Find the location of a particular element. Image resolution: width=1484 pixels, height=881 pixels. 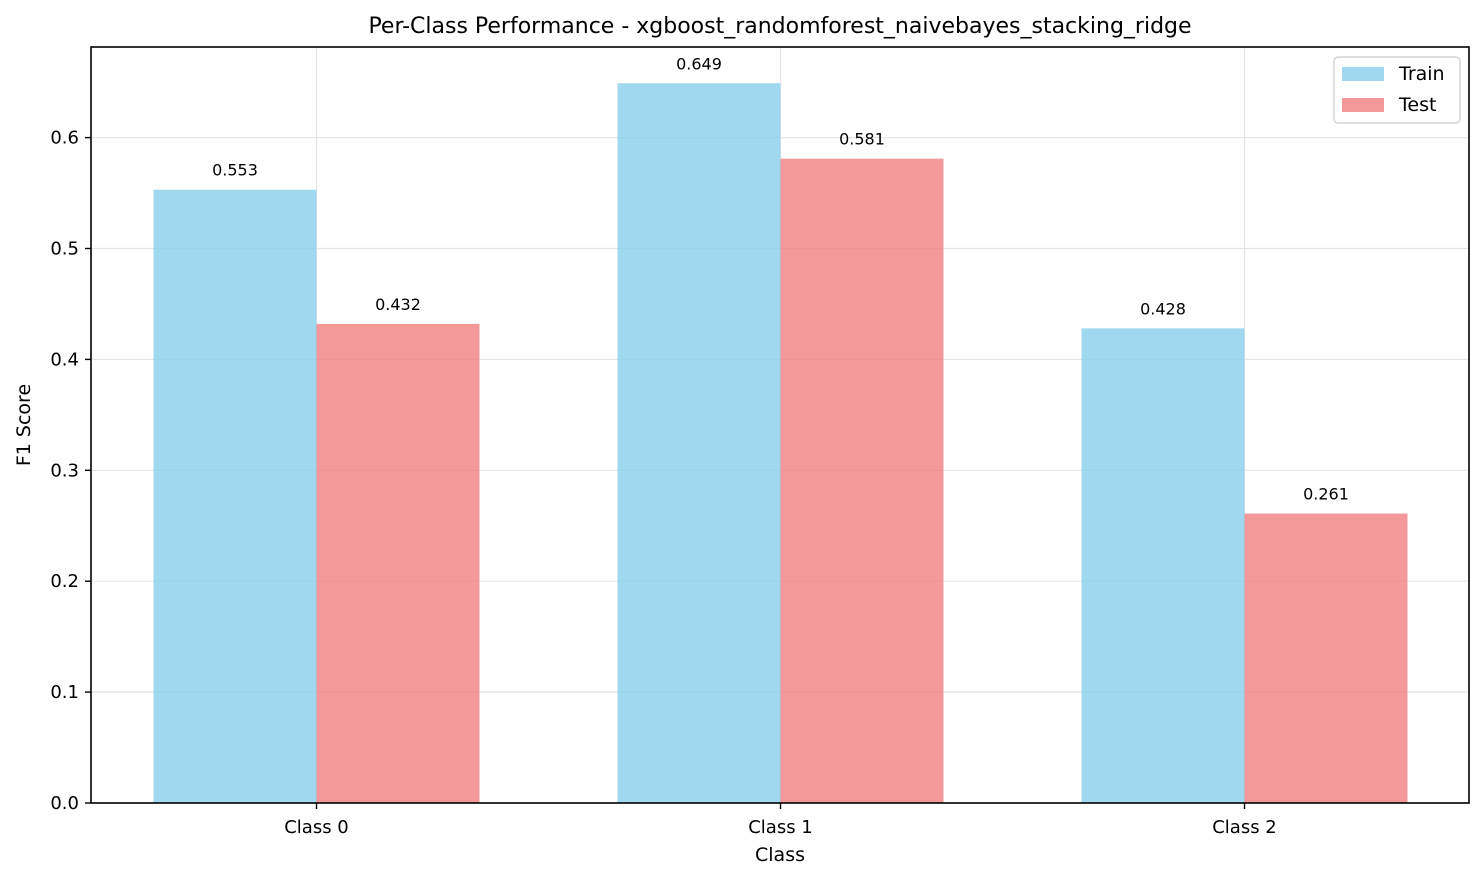

legend-swatch-test is located at coordinates (1363, 105).